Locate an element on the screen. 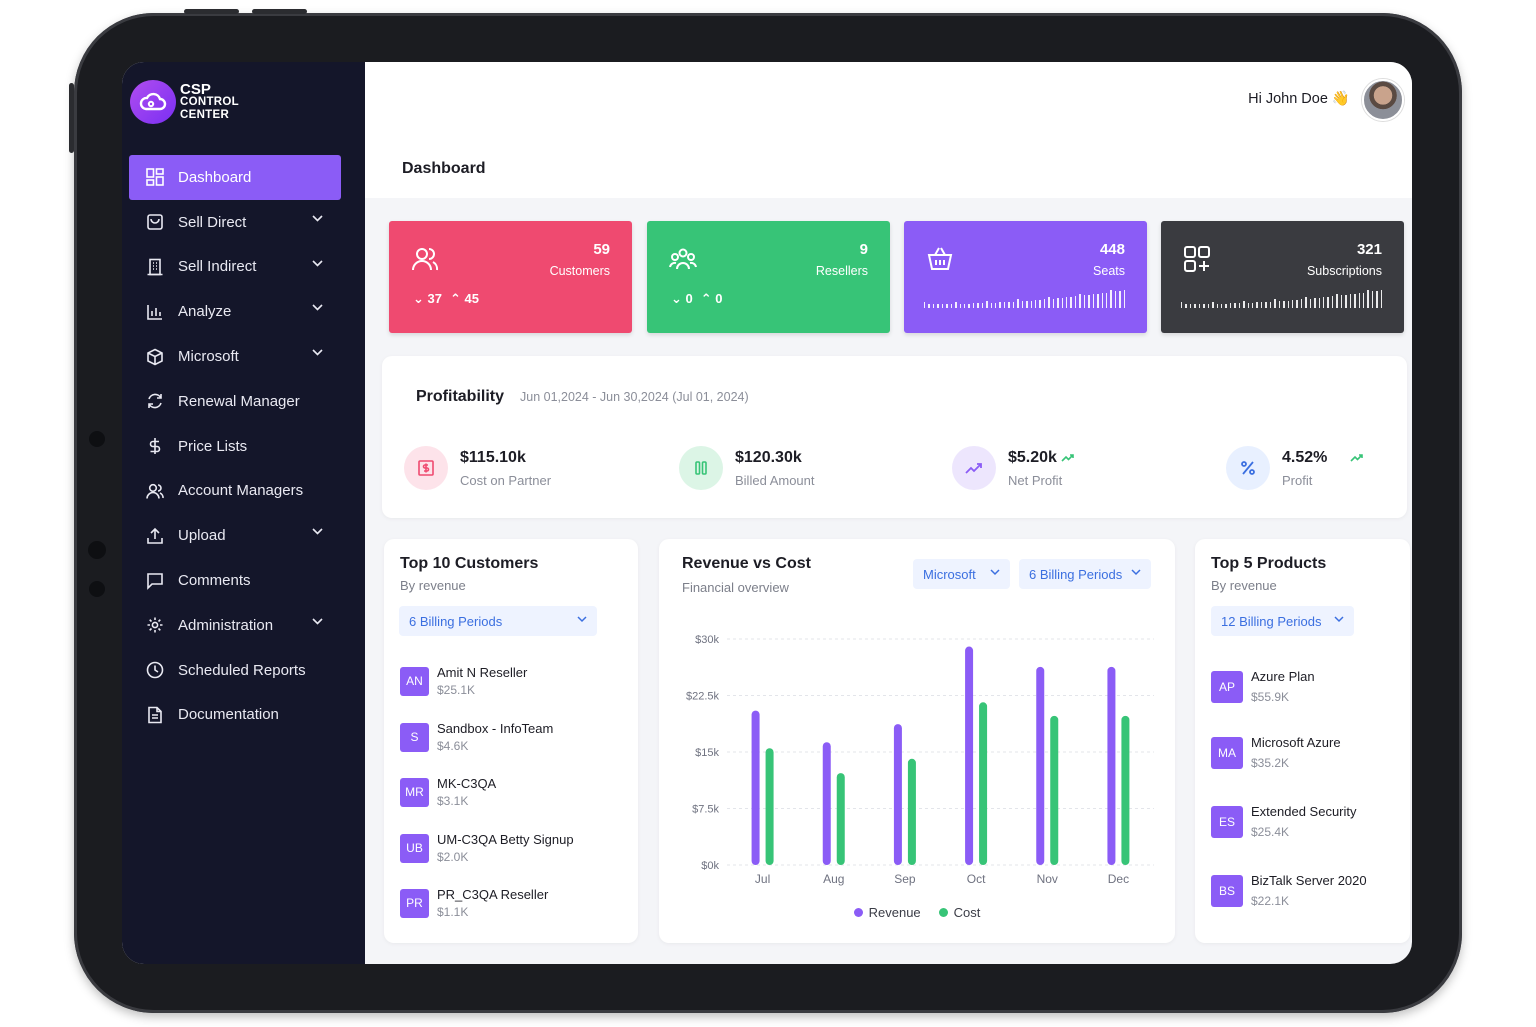 The image size is (1536, 1027). sidebar-item-scheduled-reports: Scheduled Reports is located at coordinates (235, 670).